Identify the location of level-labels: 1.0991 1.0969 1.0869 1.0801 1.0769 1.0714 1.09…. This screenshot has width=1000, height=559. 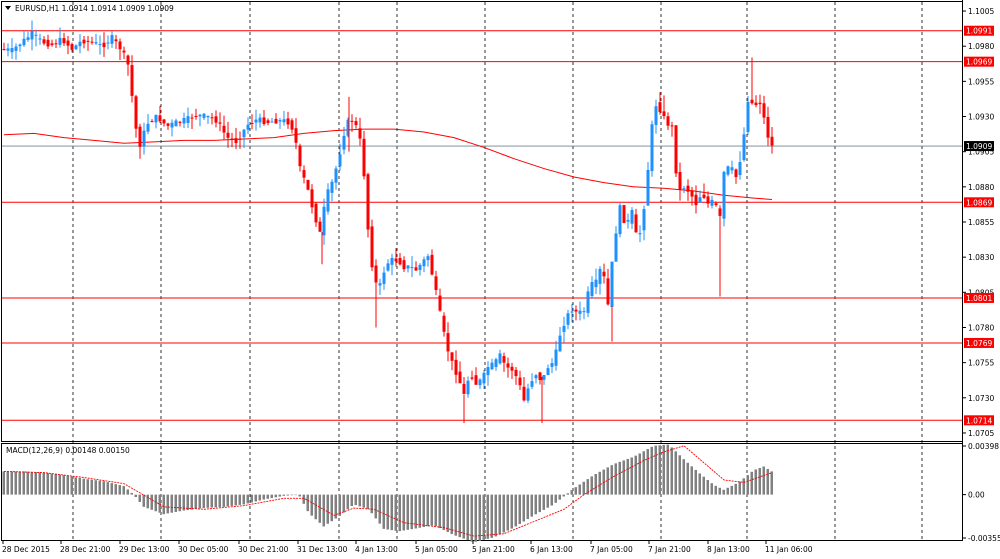
(979, 225).